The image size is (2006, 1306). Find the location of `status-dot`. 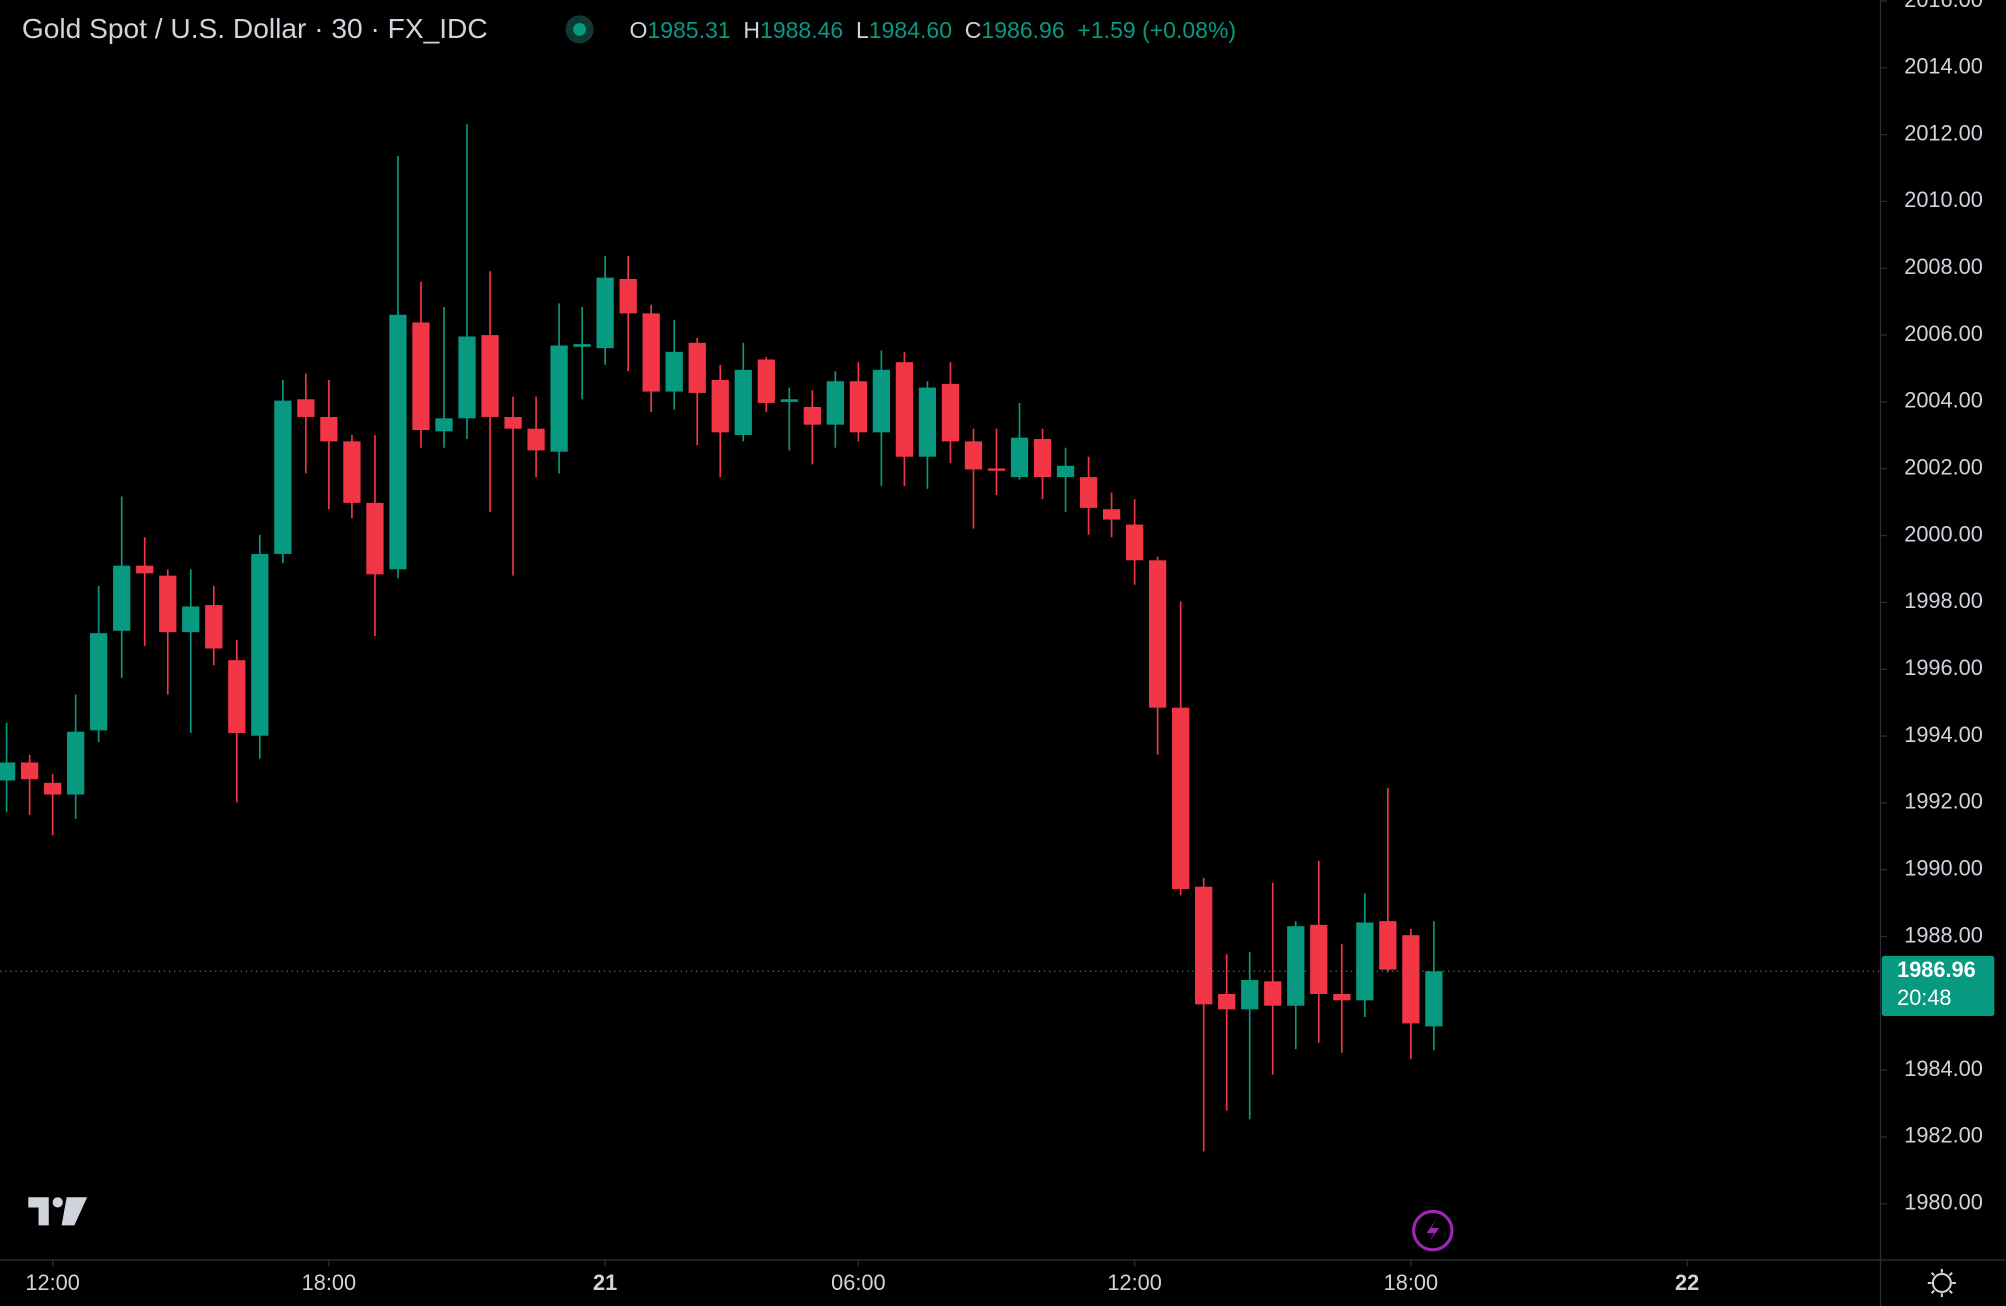

status-dot is located at coordinates (580, 29).